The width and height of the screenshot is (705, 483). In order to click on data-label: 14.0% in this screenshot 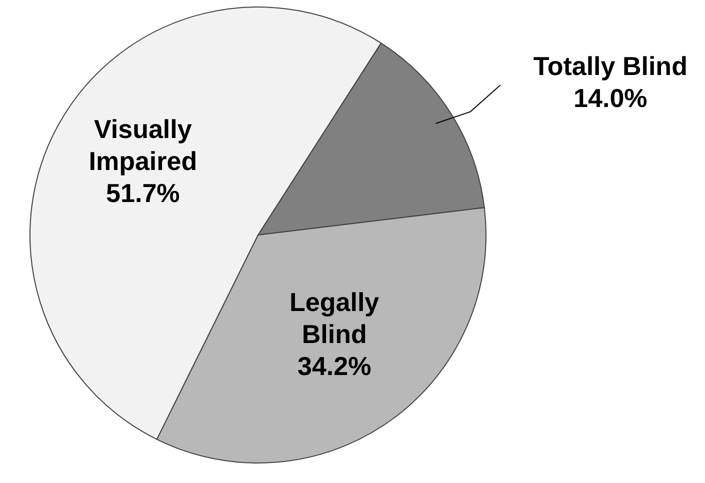, I will do `click(611, 98)`.